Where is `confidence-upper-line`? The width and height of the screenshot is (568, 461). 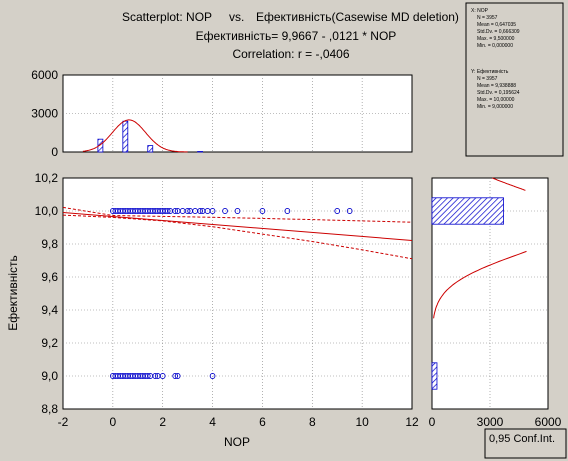 confidence-upper-line is located at coordinates (237, 214).